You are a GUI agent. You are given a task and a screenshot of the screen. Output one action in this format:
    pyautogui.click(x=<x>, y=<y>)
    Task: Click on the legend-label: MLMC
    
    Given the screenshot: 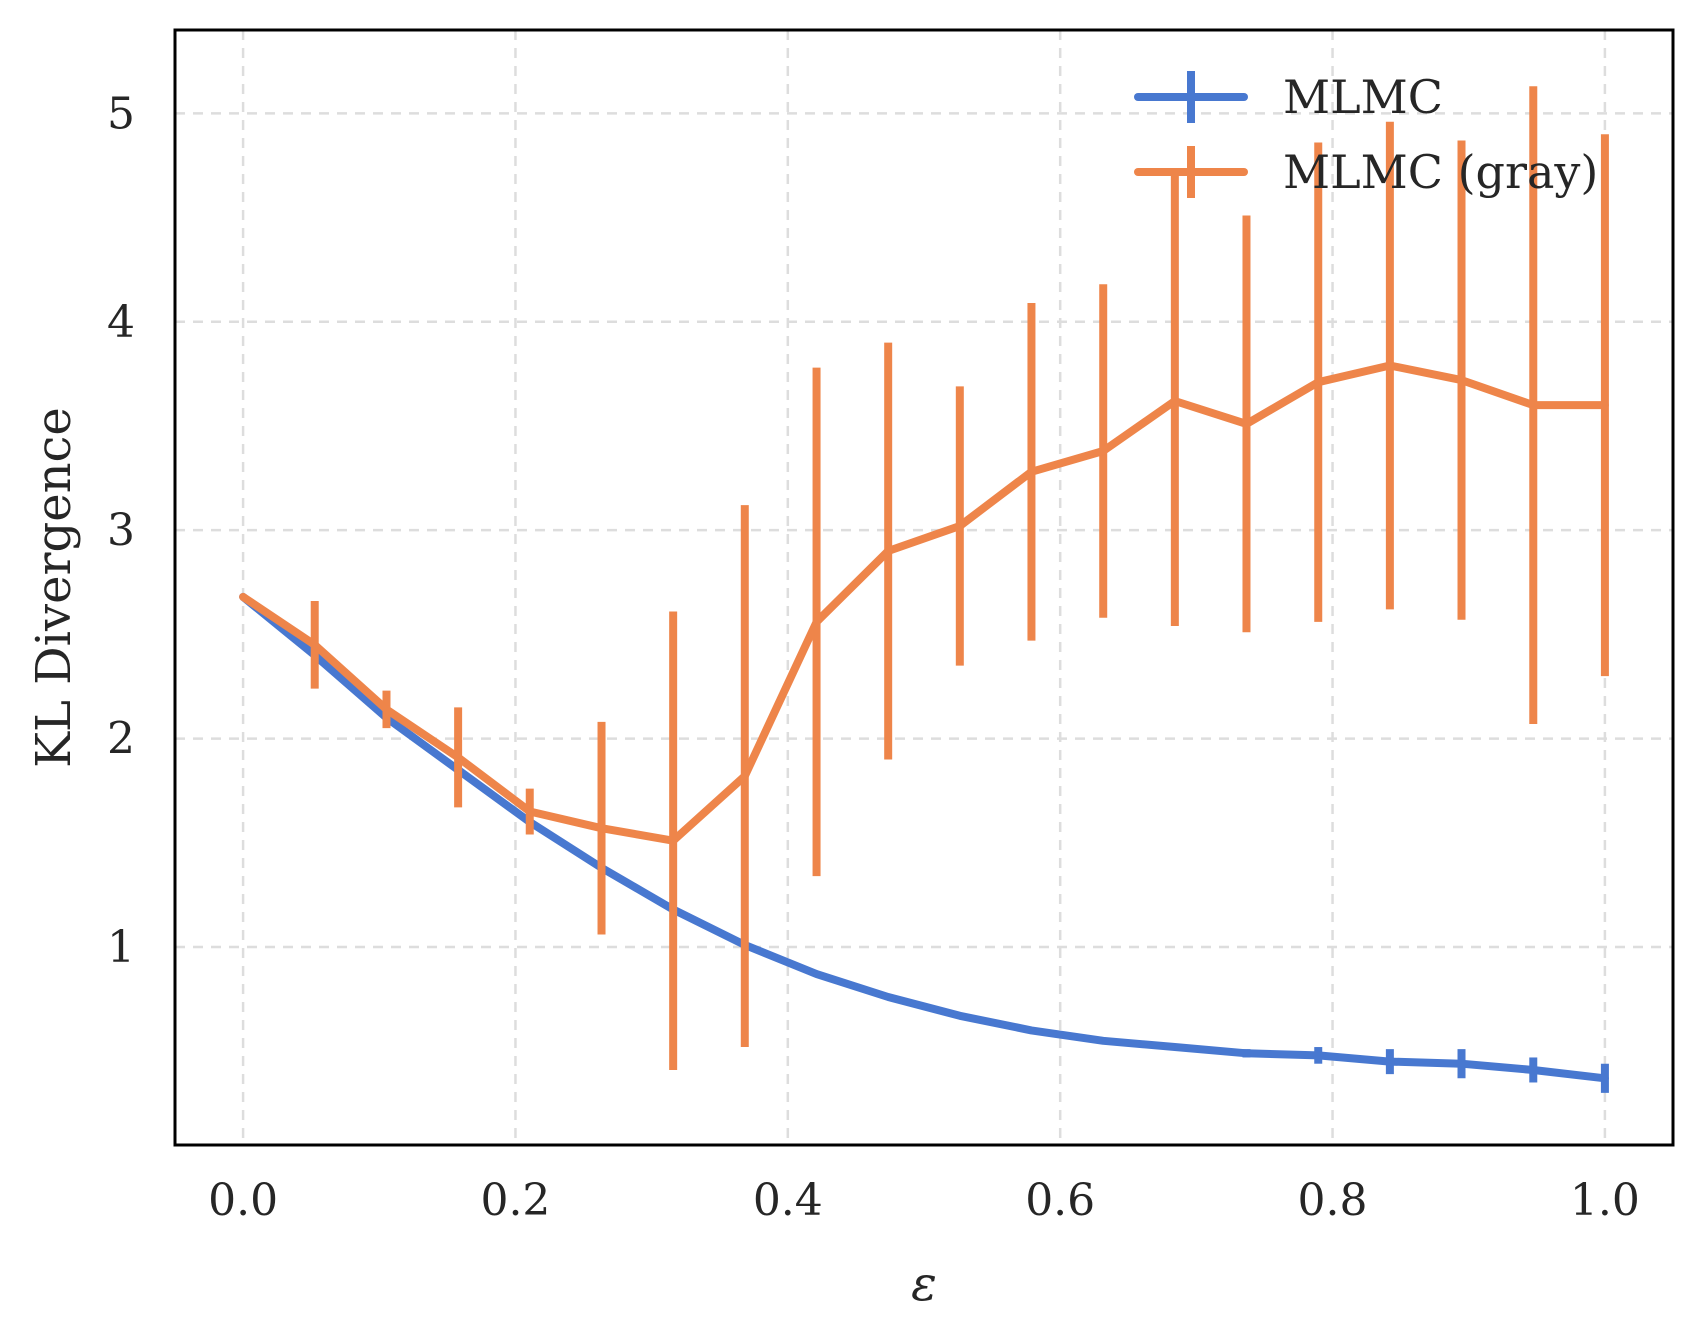 What is the action you would take?
    pyautogui.click(x=1363, y=97)
    